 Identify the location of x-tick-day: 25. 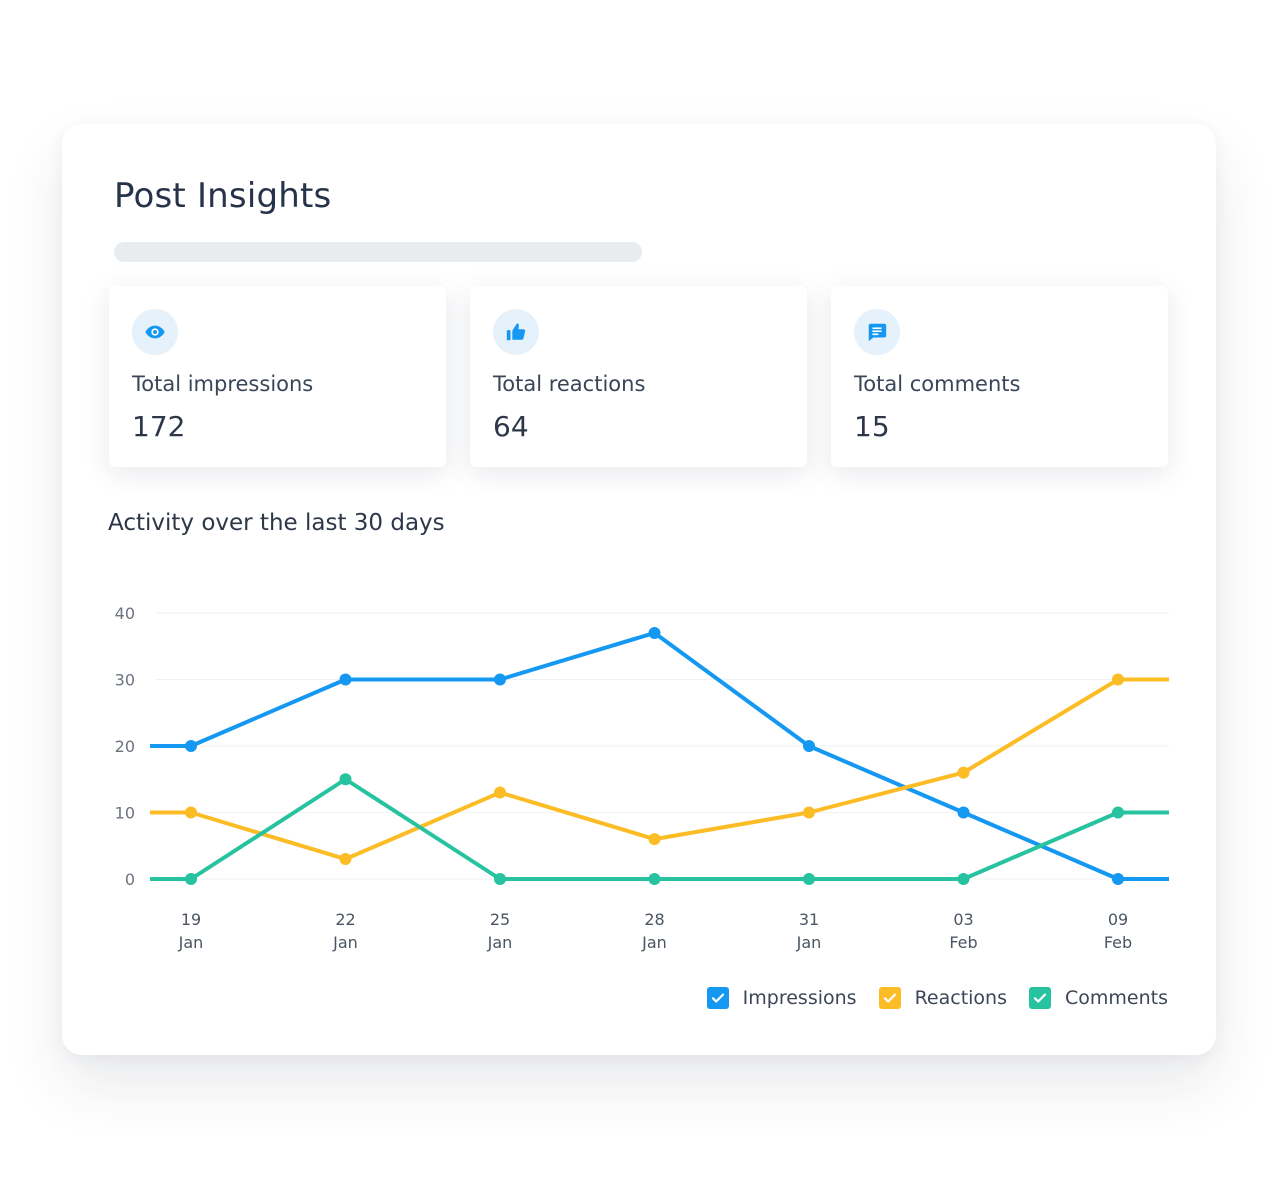
(500, 919).